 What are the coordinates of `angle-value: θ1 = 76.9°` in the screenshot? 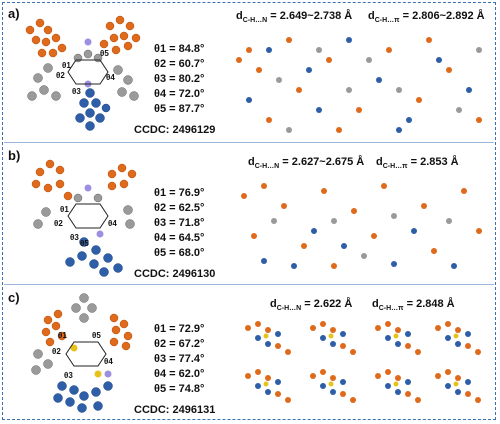 It's located at (179, 193).